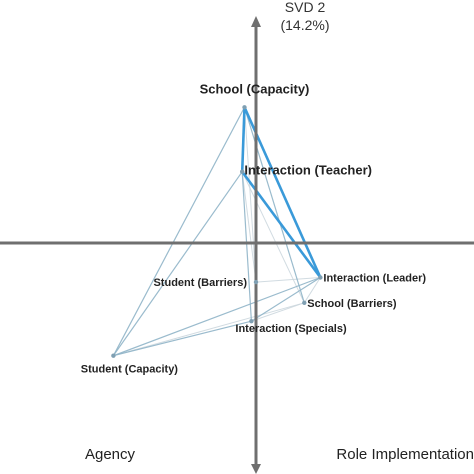  I want to click on edge-interaction-teacher-to-student-barriers, so click(249, 227).